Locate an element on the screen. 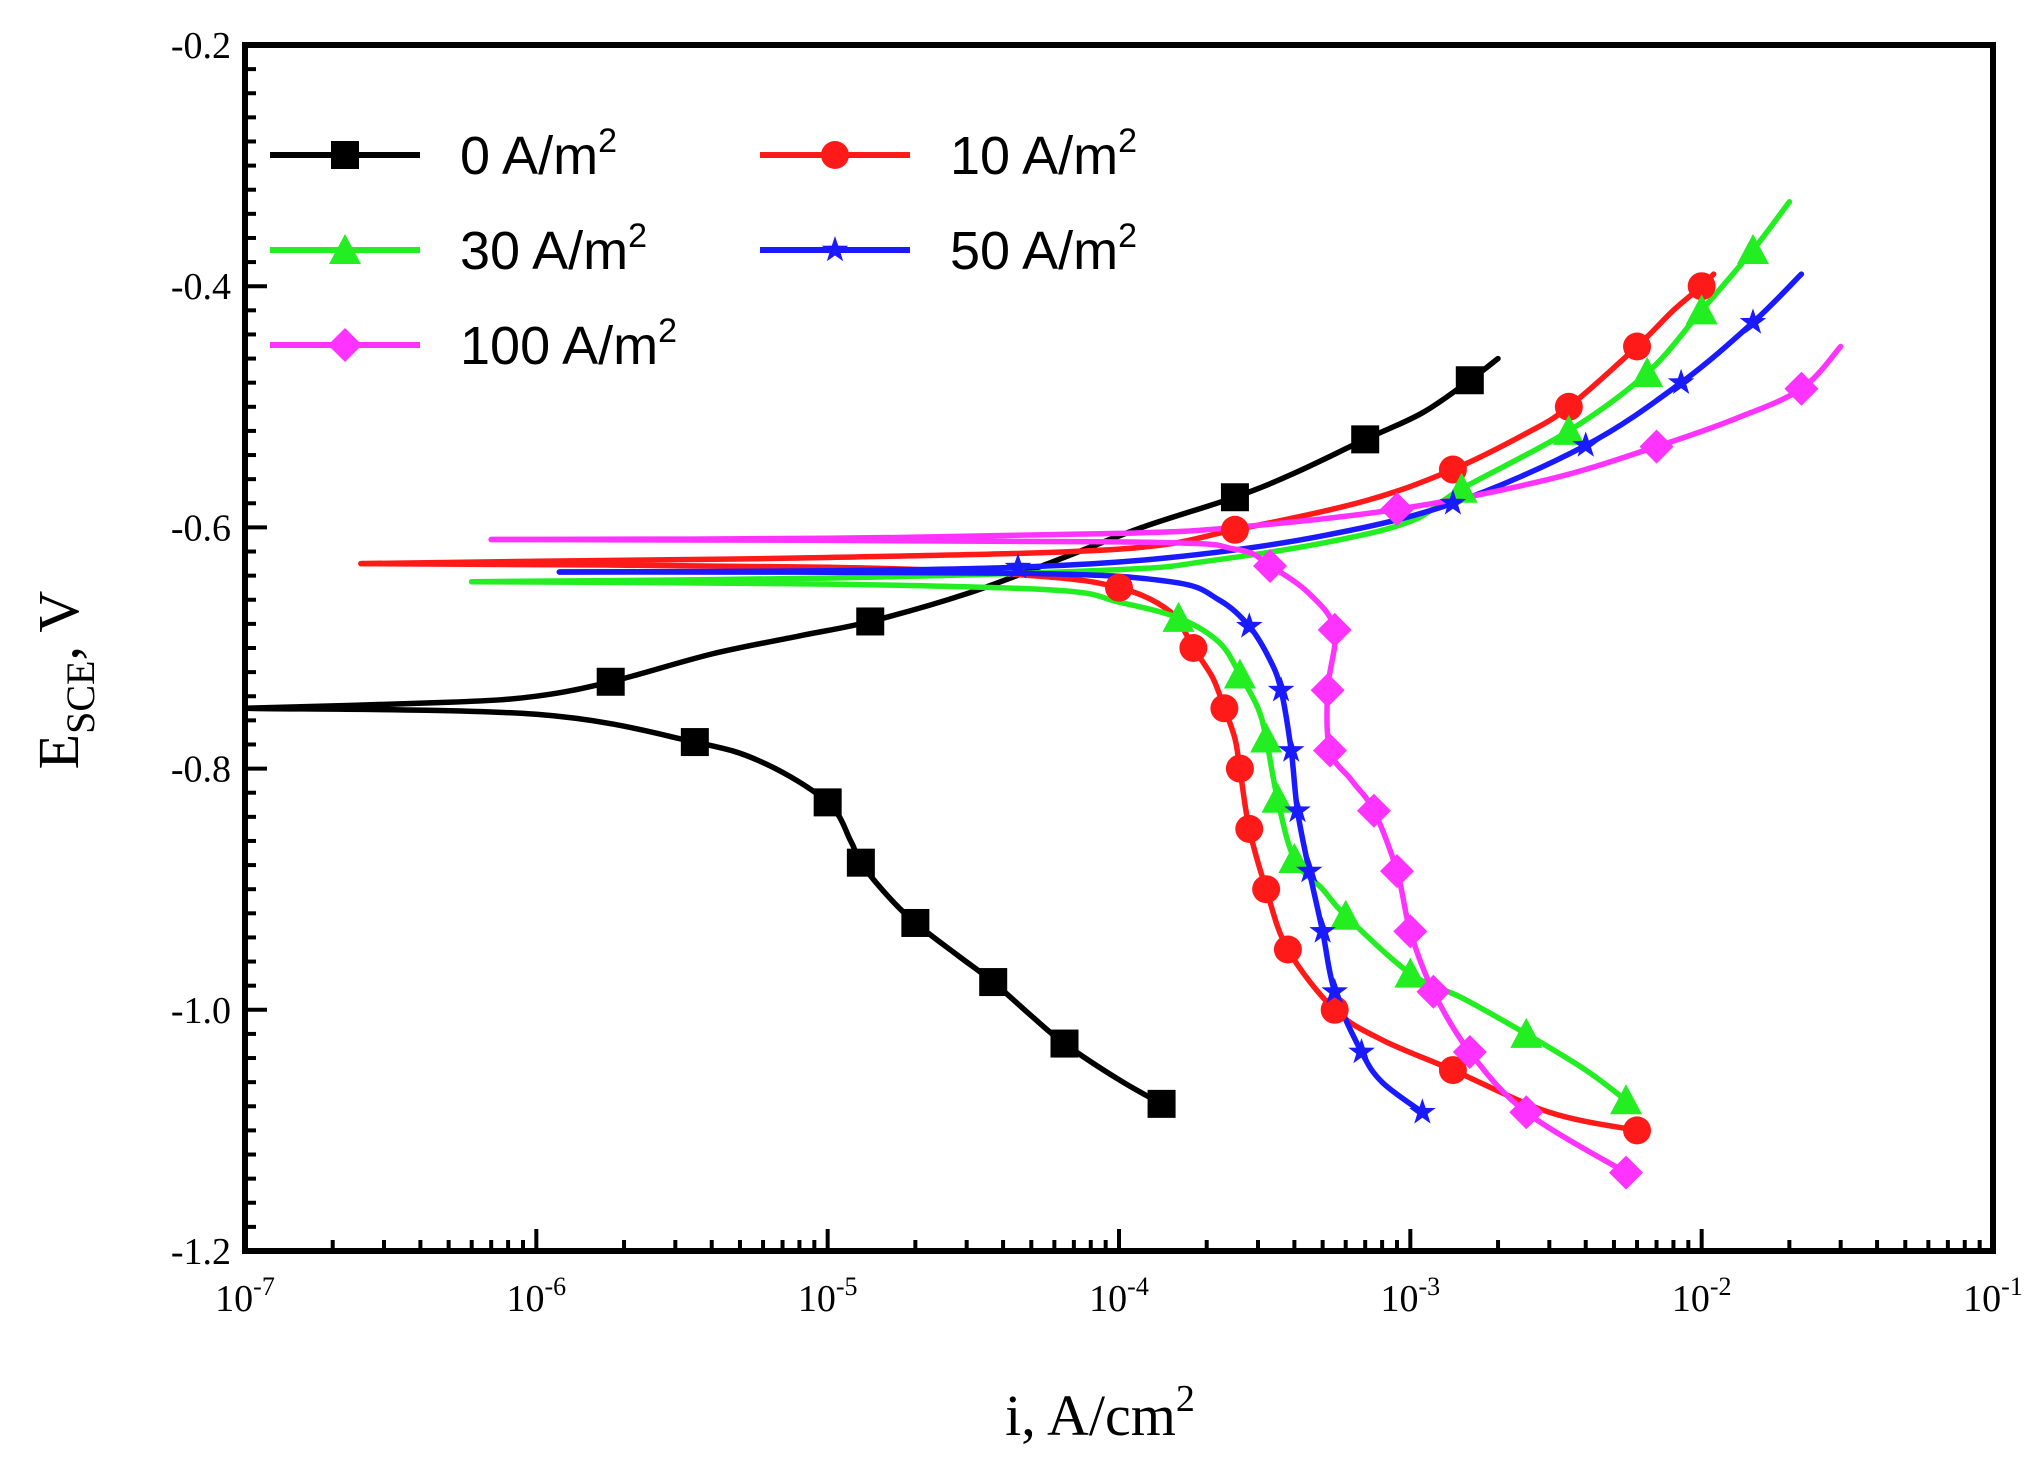 The width and height of the screenshot is (2043, 1467). y-tick-label: -1.2 is located at coordinates (201, 1252).